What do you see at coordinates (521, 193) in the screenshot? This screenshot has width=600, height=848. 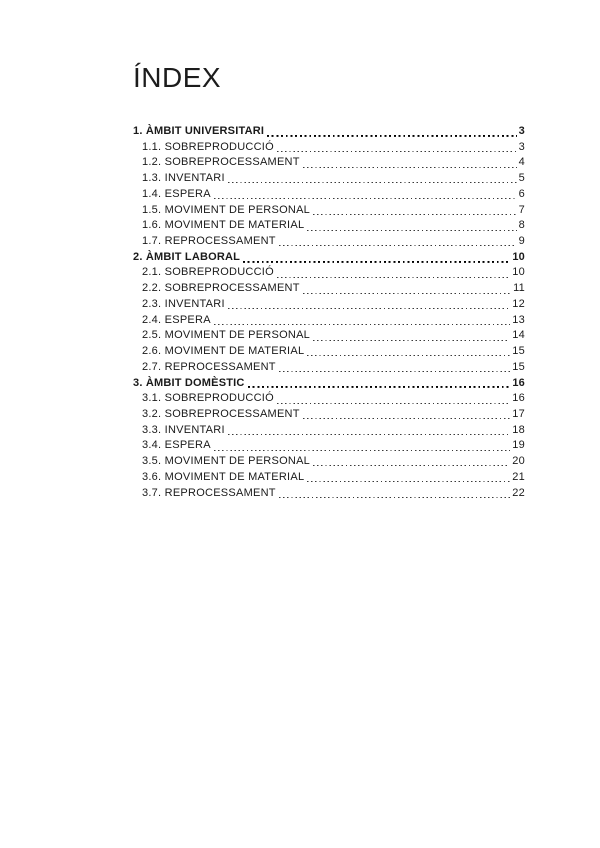 I see `toc-page-number: 6` at bounding box center [521, 193].